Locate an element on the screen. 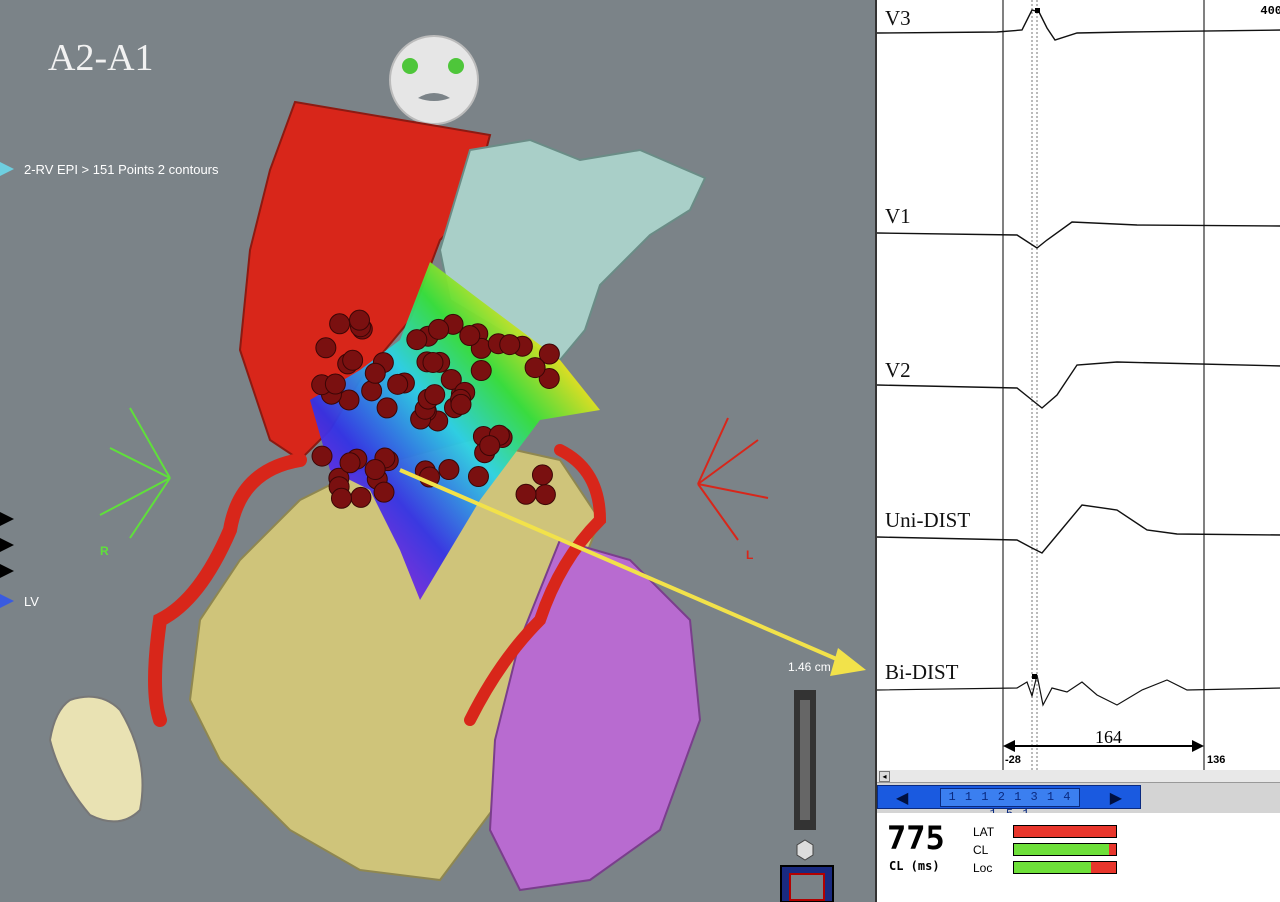 Image resolution: width=1280 pixels, height=902 pixels. lat-bar is located at coordinates (1065, 831).